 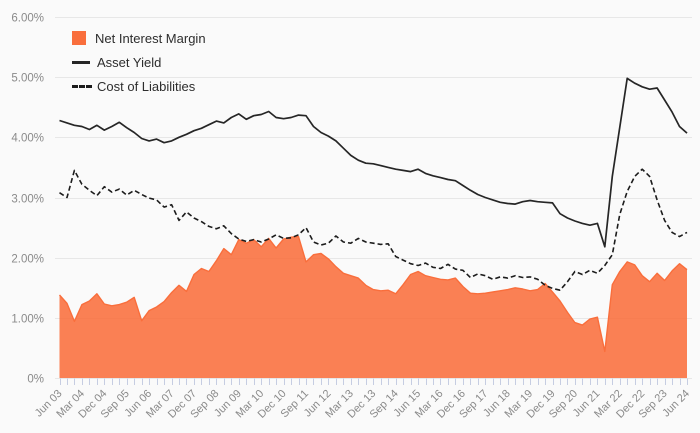 I want to click on cost-of-liabilities-line-swatch, so click(x=82, y=86).